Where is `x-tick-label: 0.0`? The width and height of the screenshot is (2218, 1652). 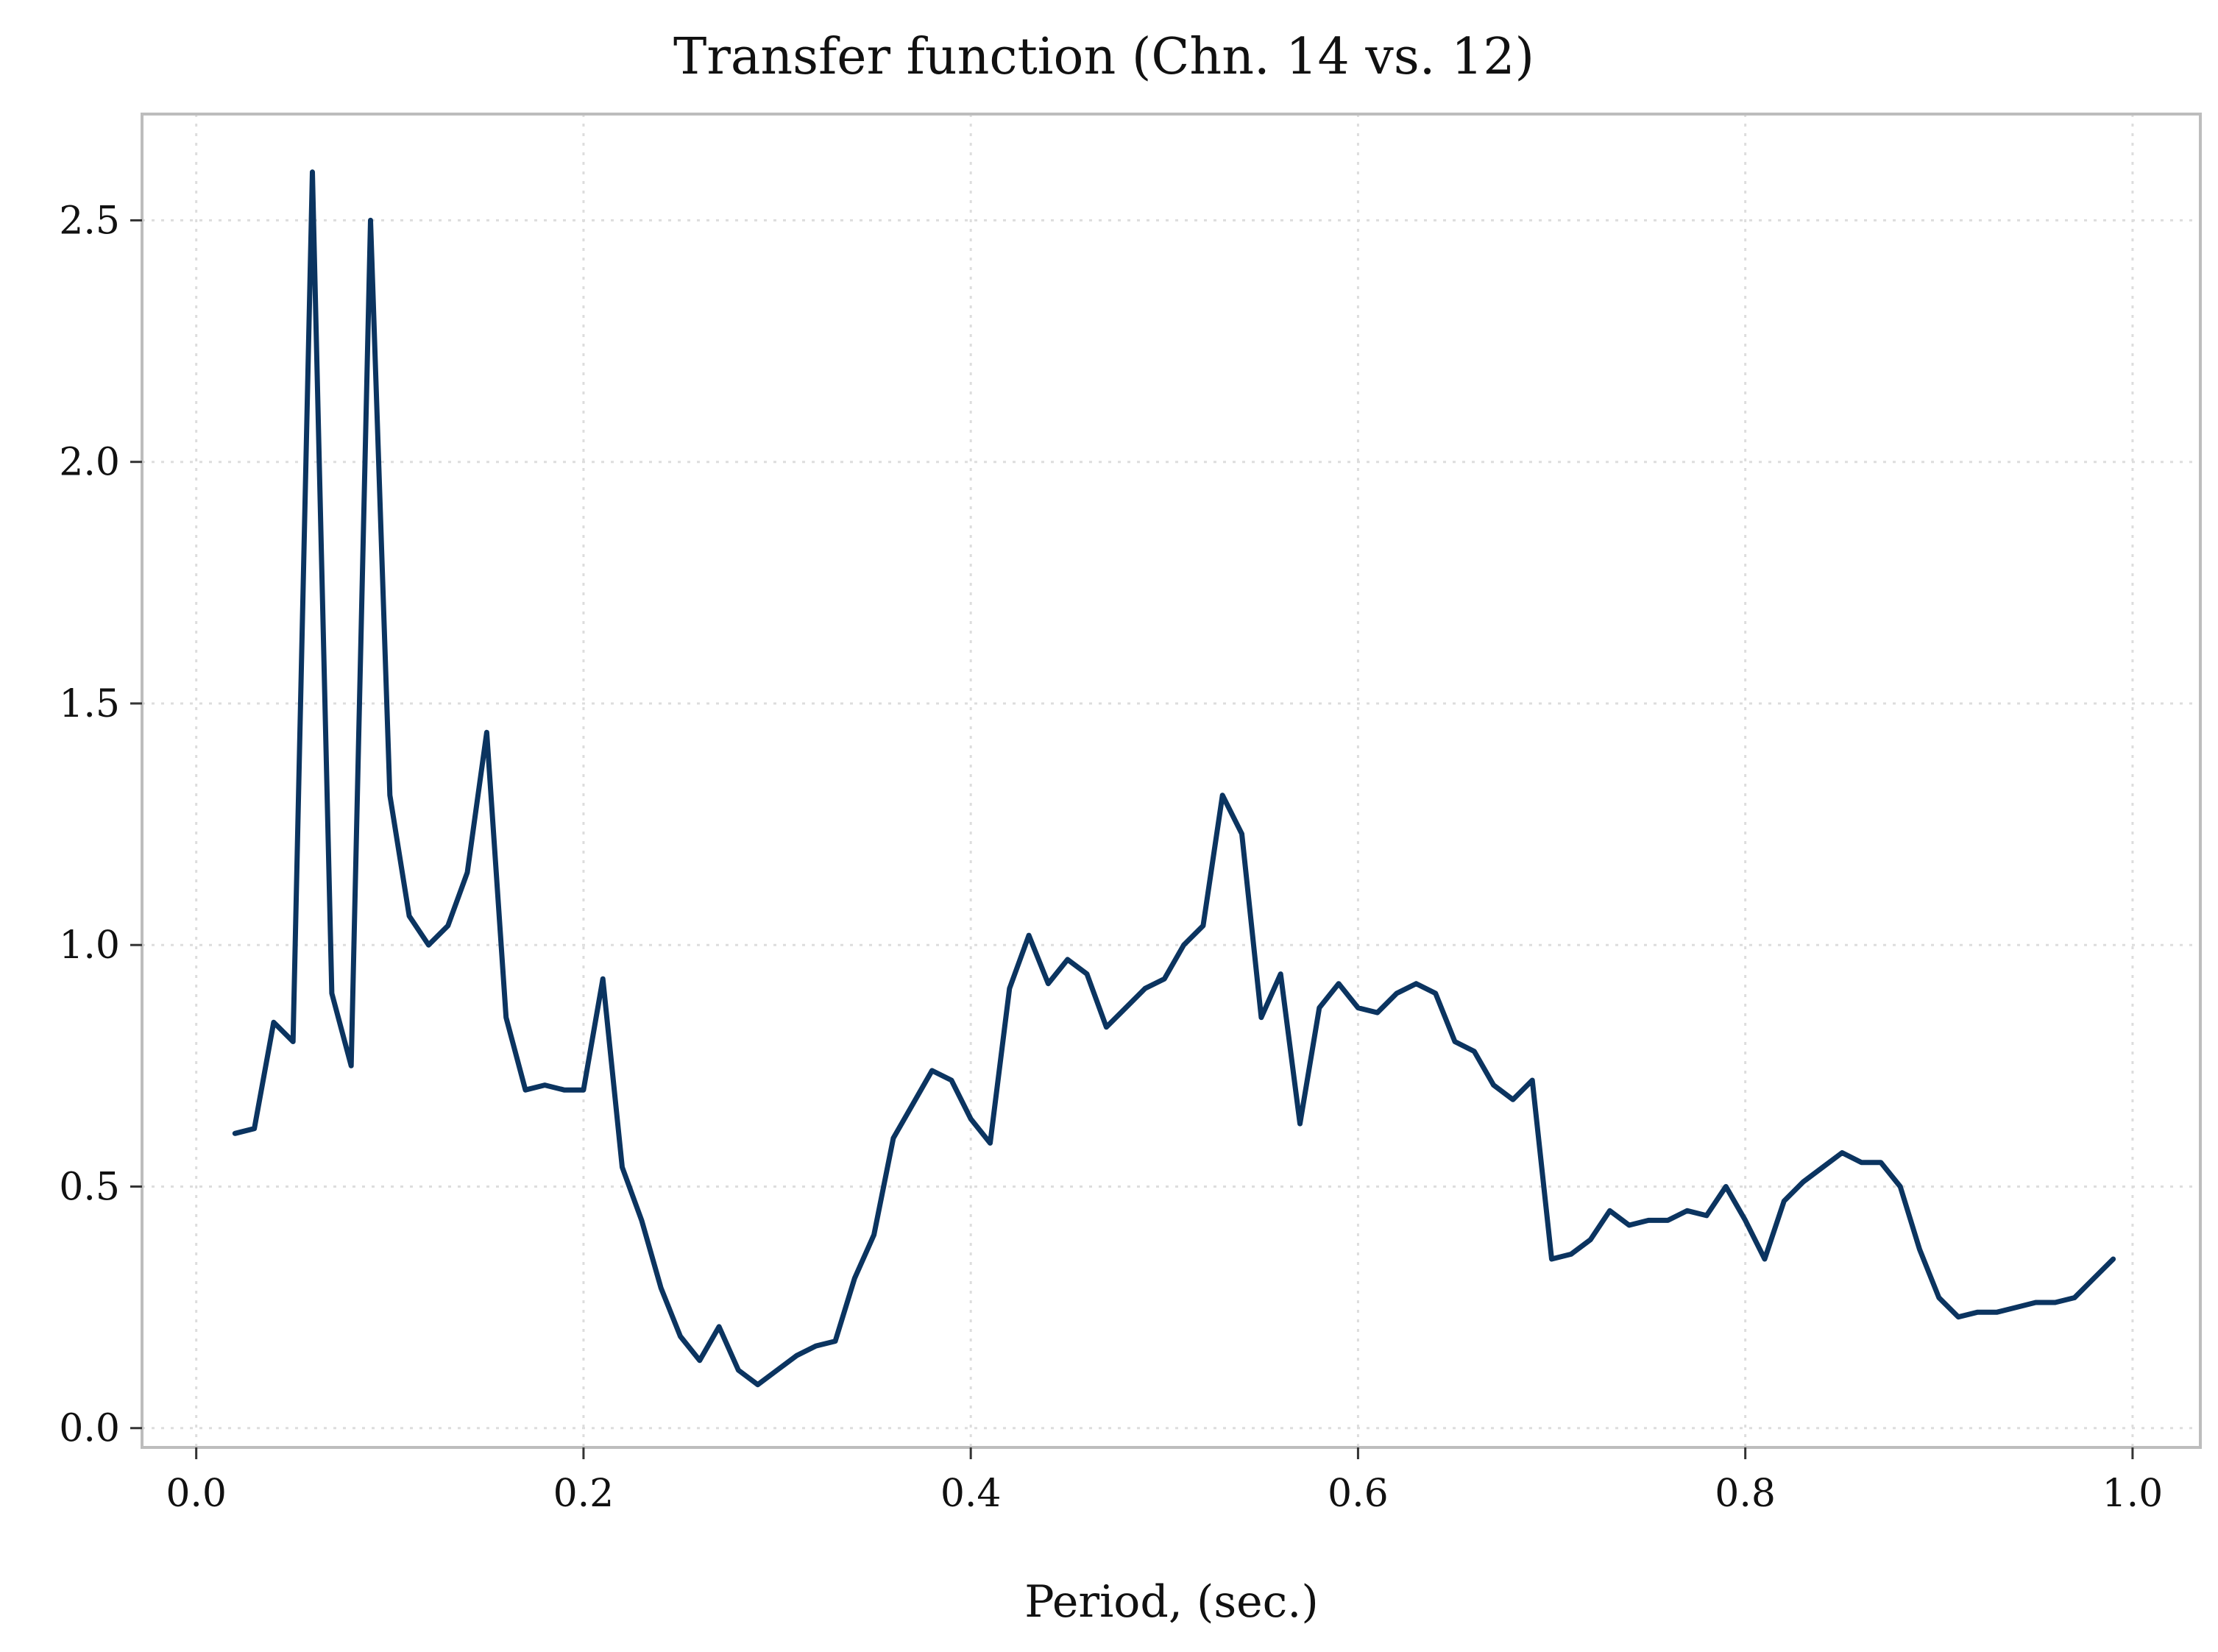
x-tick-label: 0.0 is located at coordinates (196, 1494).